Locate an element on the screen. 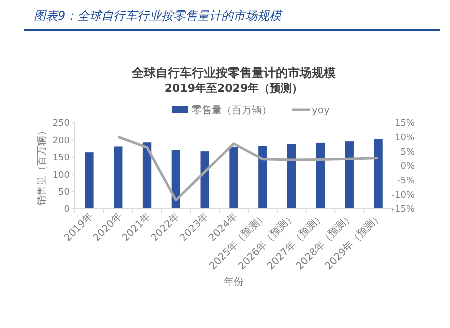  y-tick-label: 100 is located at coordinates (61, 175).